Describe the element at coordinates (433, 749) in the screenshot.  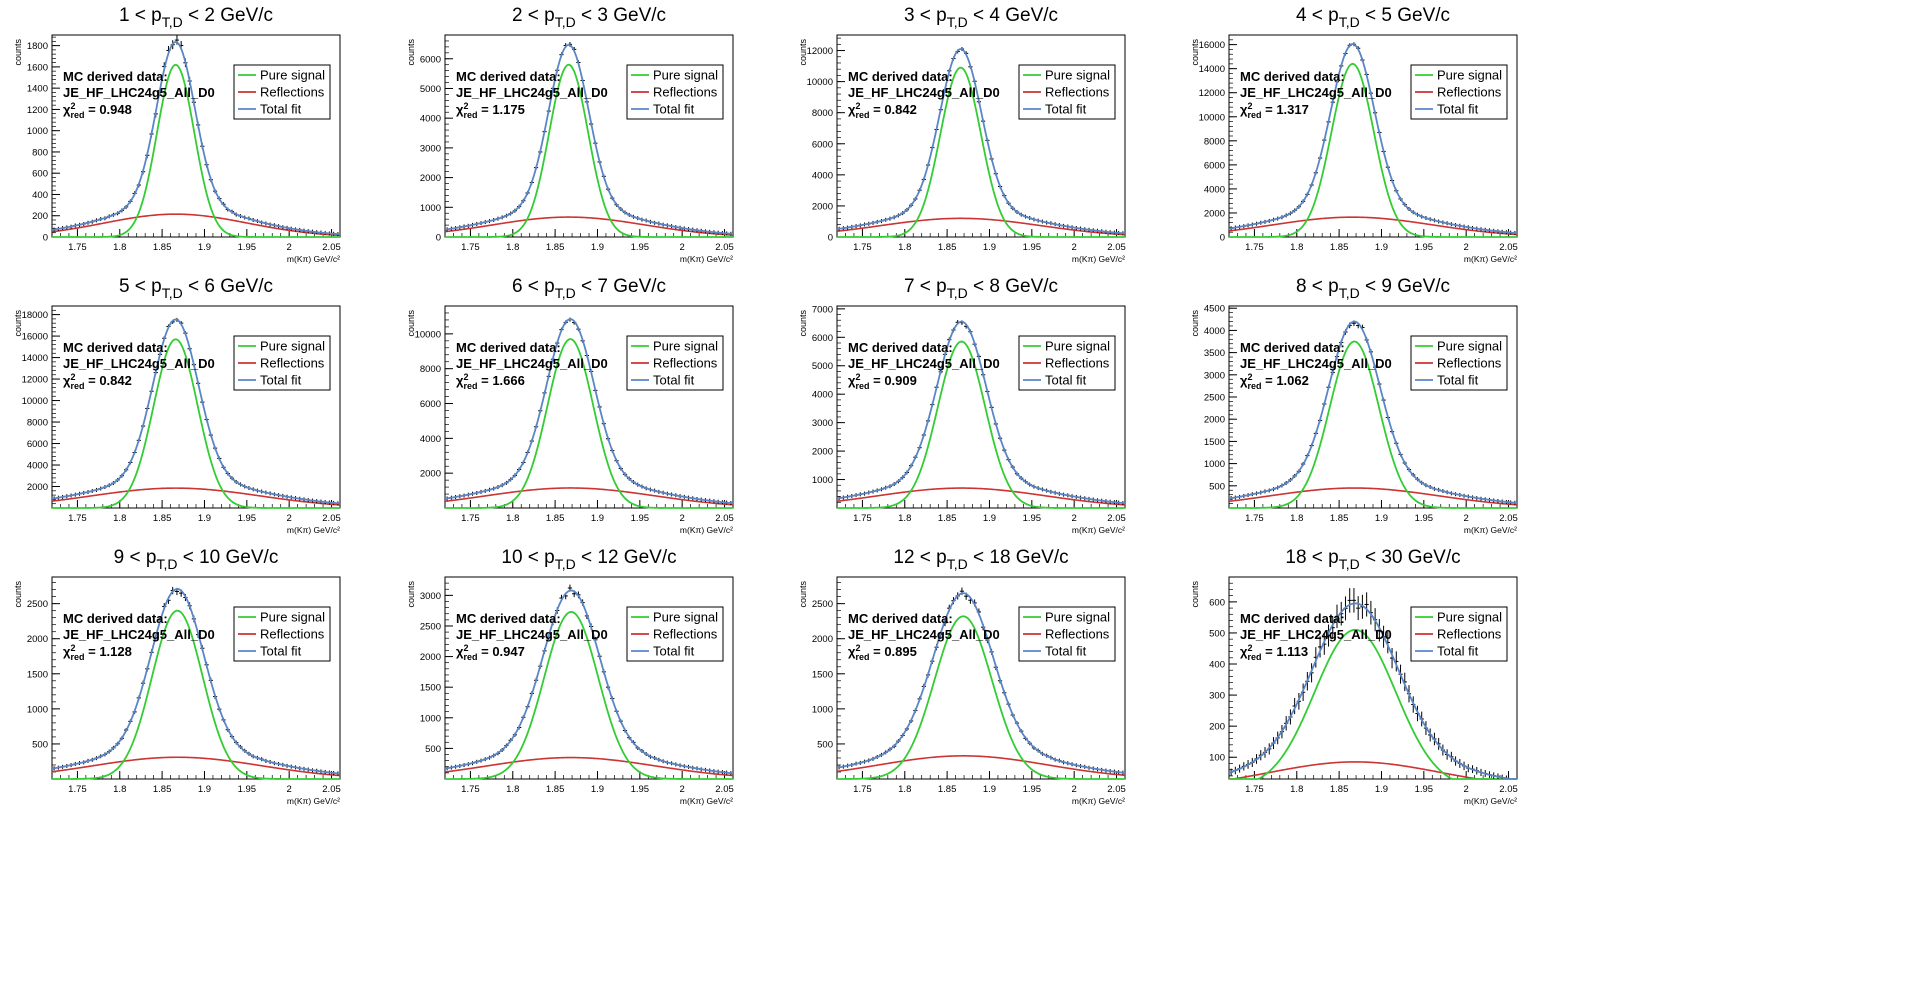
I see `y-tick-label: 500` at that location.